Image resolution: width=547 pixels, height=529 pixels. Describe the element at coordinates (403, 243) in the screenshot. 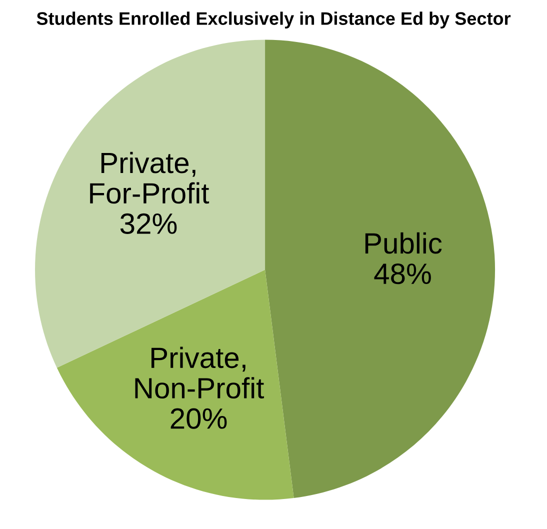

I see `slice-label: Public` at that location.